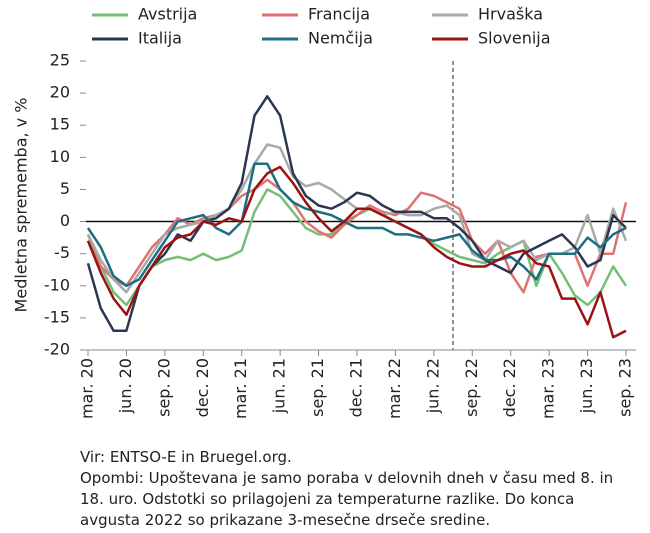 This screenshot has height=533, width=650. I want to click on x-tick-label: dec. 20, so click(202, 387).